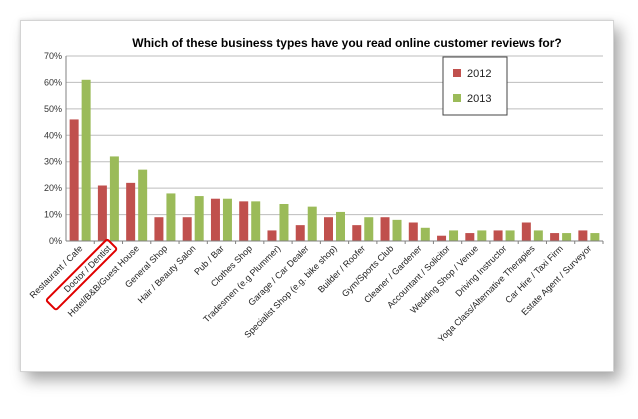 This screenshot has height=419, width=638. Describe the element at coordinates (81, 274) in the screenshot. I see `highlight-box` at that location.